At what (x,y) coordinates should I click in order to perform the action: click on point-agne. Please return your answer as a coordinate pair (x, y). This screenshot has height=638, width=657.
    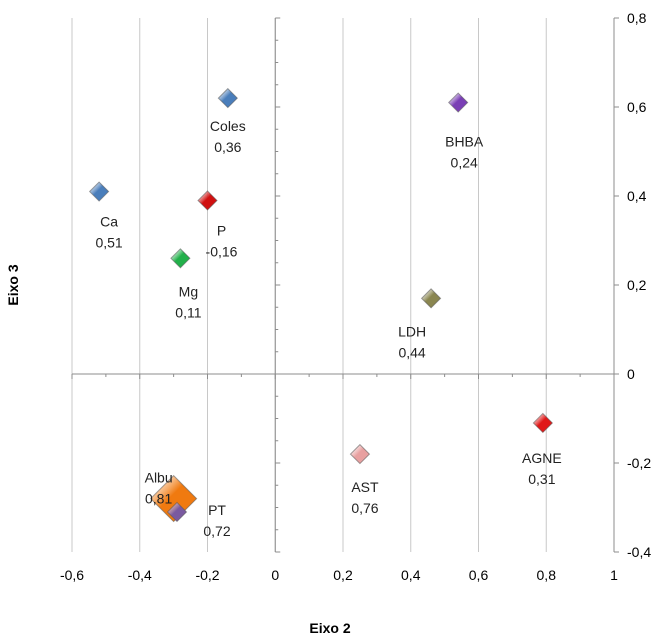
    Looking at the image, I should click on (543, 423).